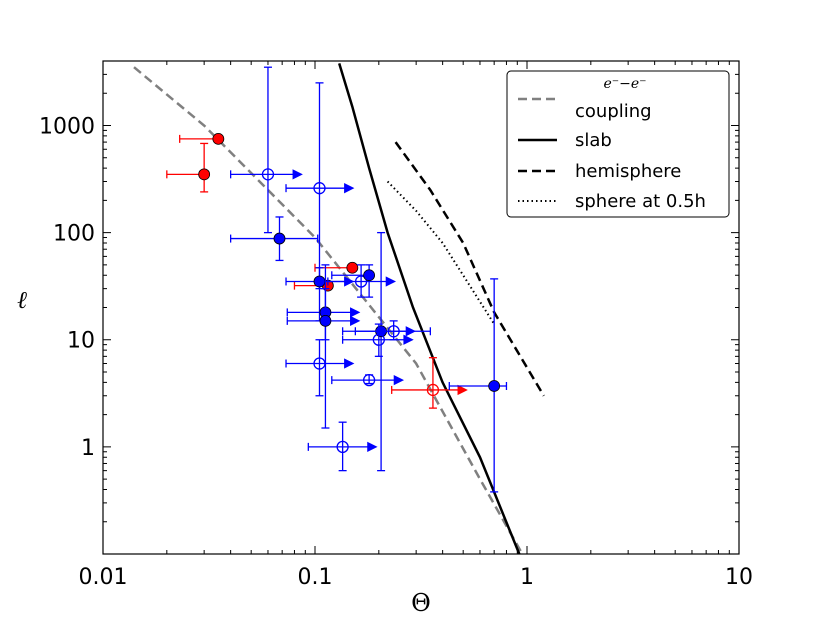 This screenshot has height=617, width=822. What do you see at coordinates (67, 126) in the screenshot?
I see `y-tick-label: 1000` at bounding box center [67, 126].